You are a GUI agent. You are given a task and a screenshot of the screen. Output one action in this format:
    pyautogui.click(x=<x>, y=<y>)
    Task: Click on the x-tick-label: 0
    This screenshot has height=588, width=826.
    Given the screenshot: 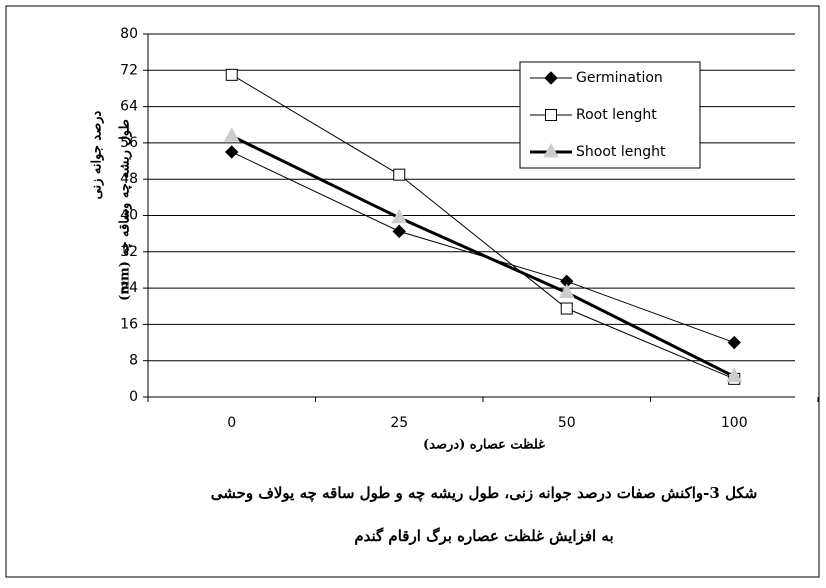 What is the action you would take?
    pyautogui.click(x=231, y=423)
    